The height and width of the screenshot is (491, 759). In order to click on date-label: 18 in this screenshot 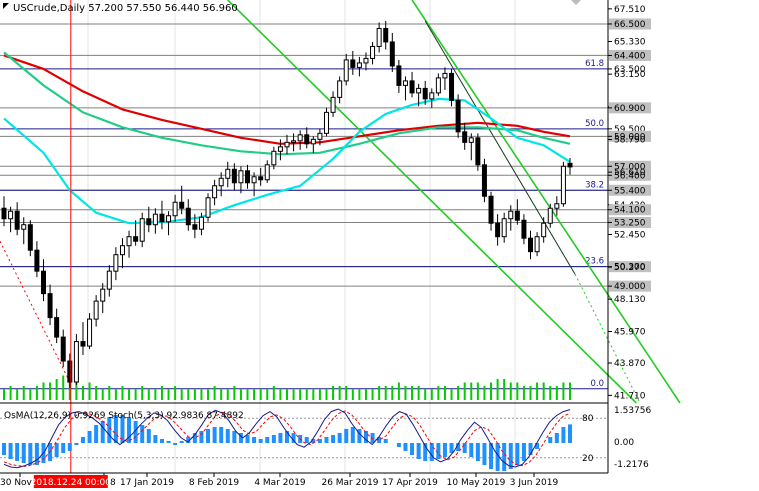, I will do `click(110, 483)`.